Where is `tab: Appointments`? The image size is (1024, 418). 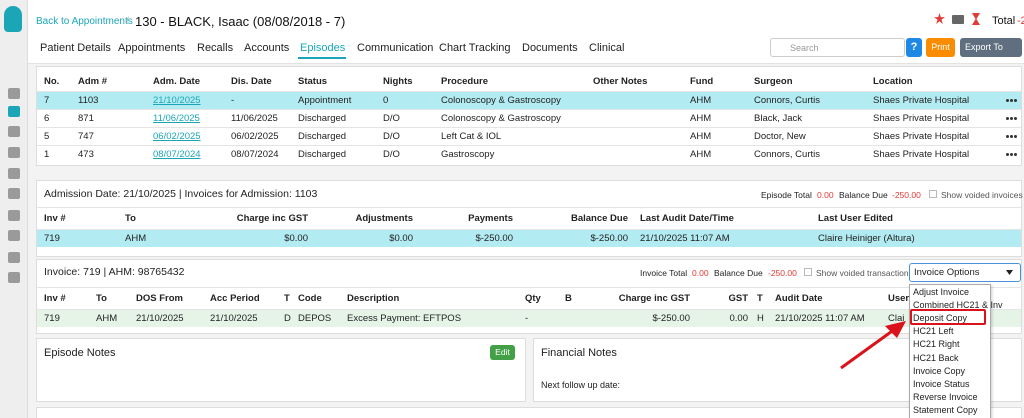 tab: Appointments is located at coordinates (151, 48).